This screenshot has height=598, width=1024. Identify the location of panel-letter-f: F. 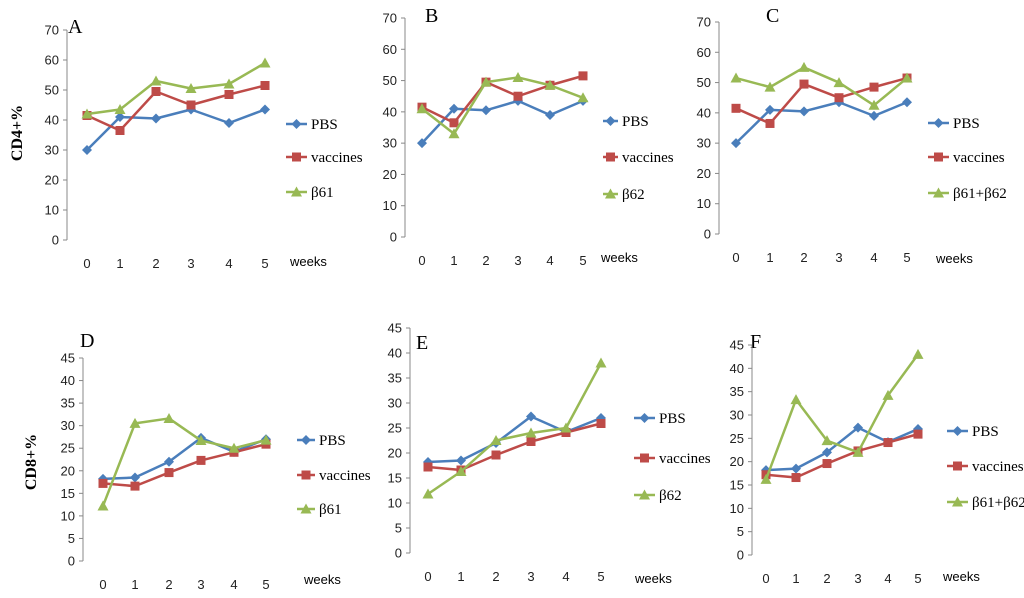
(755, 342).